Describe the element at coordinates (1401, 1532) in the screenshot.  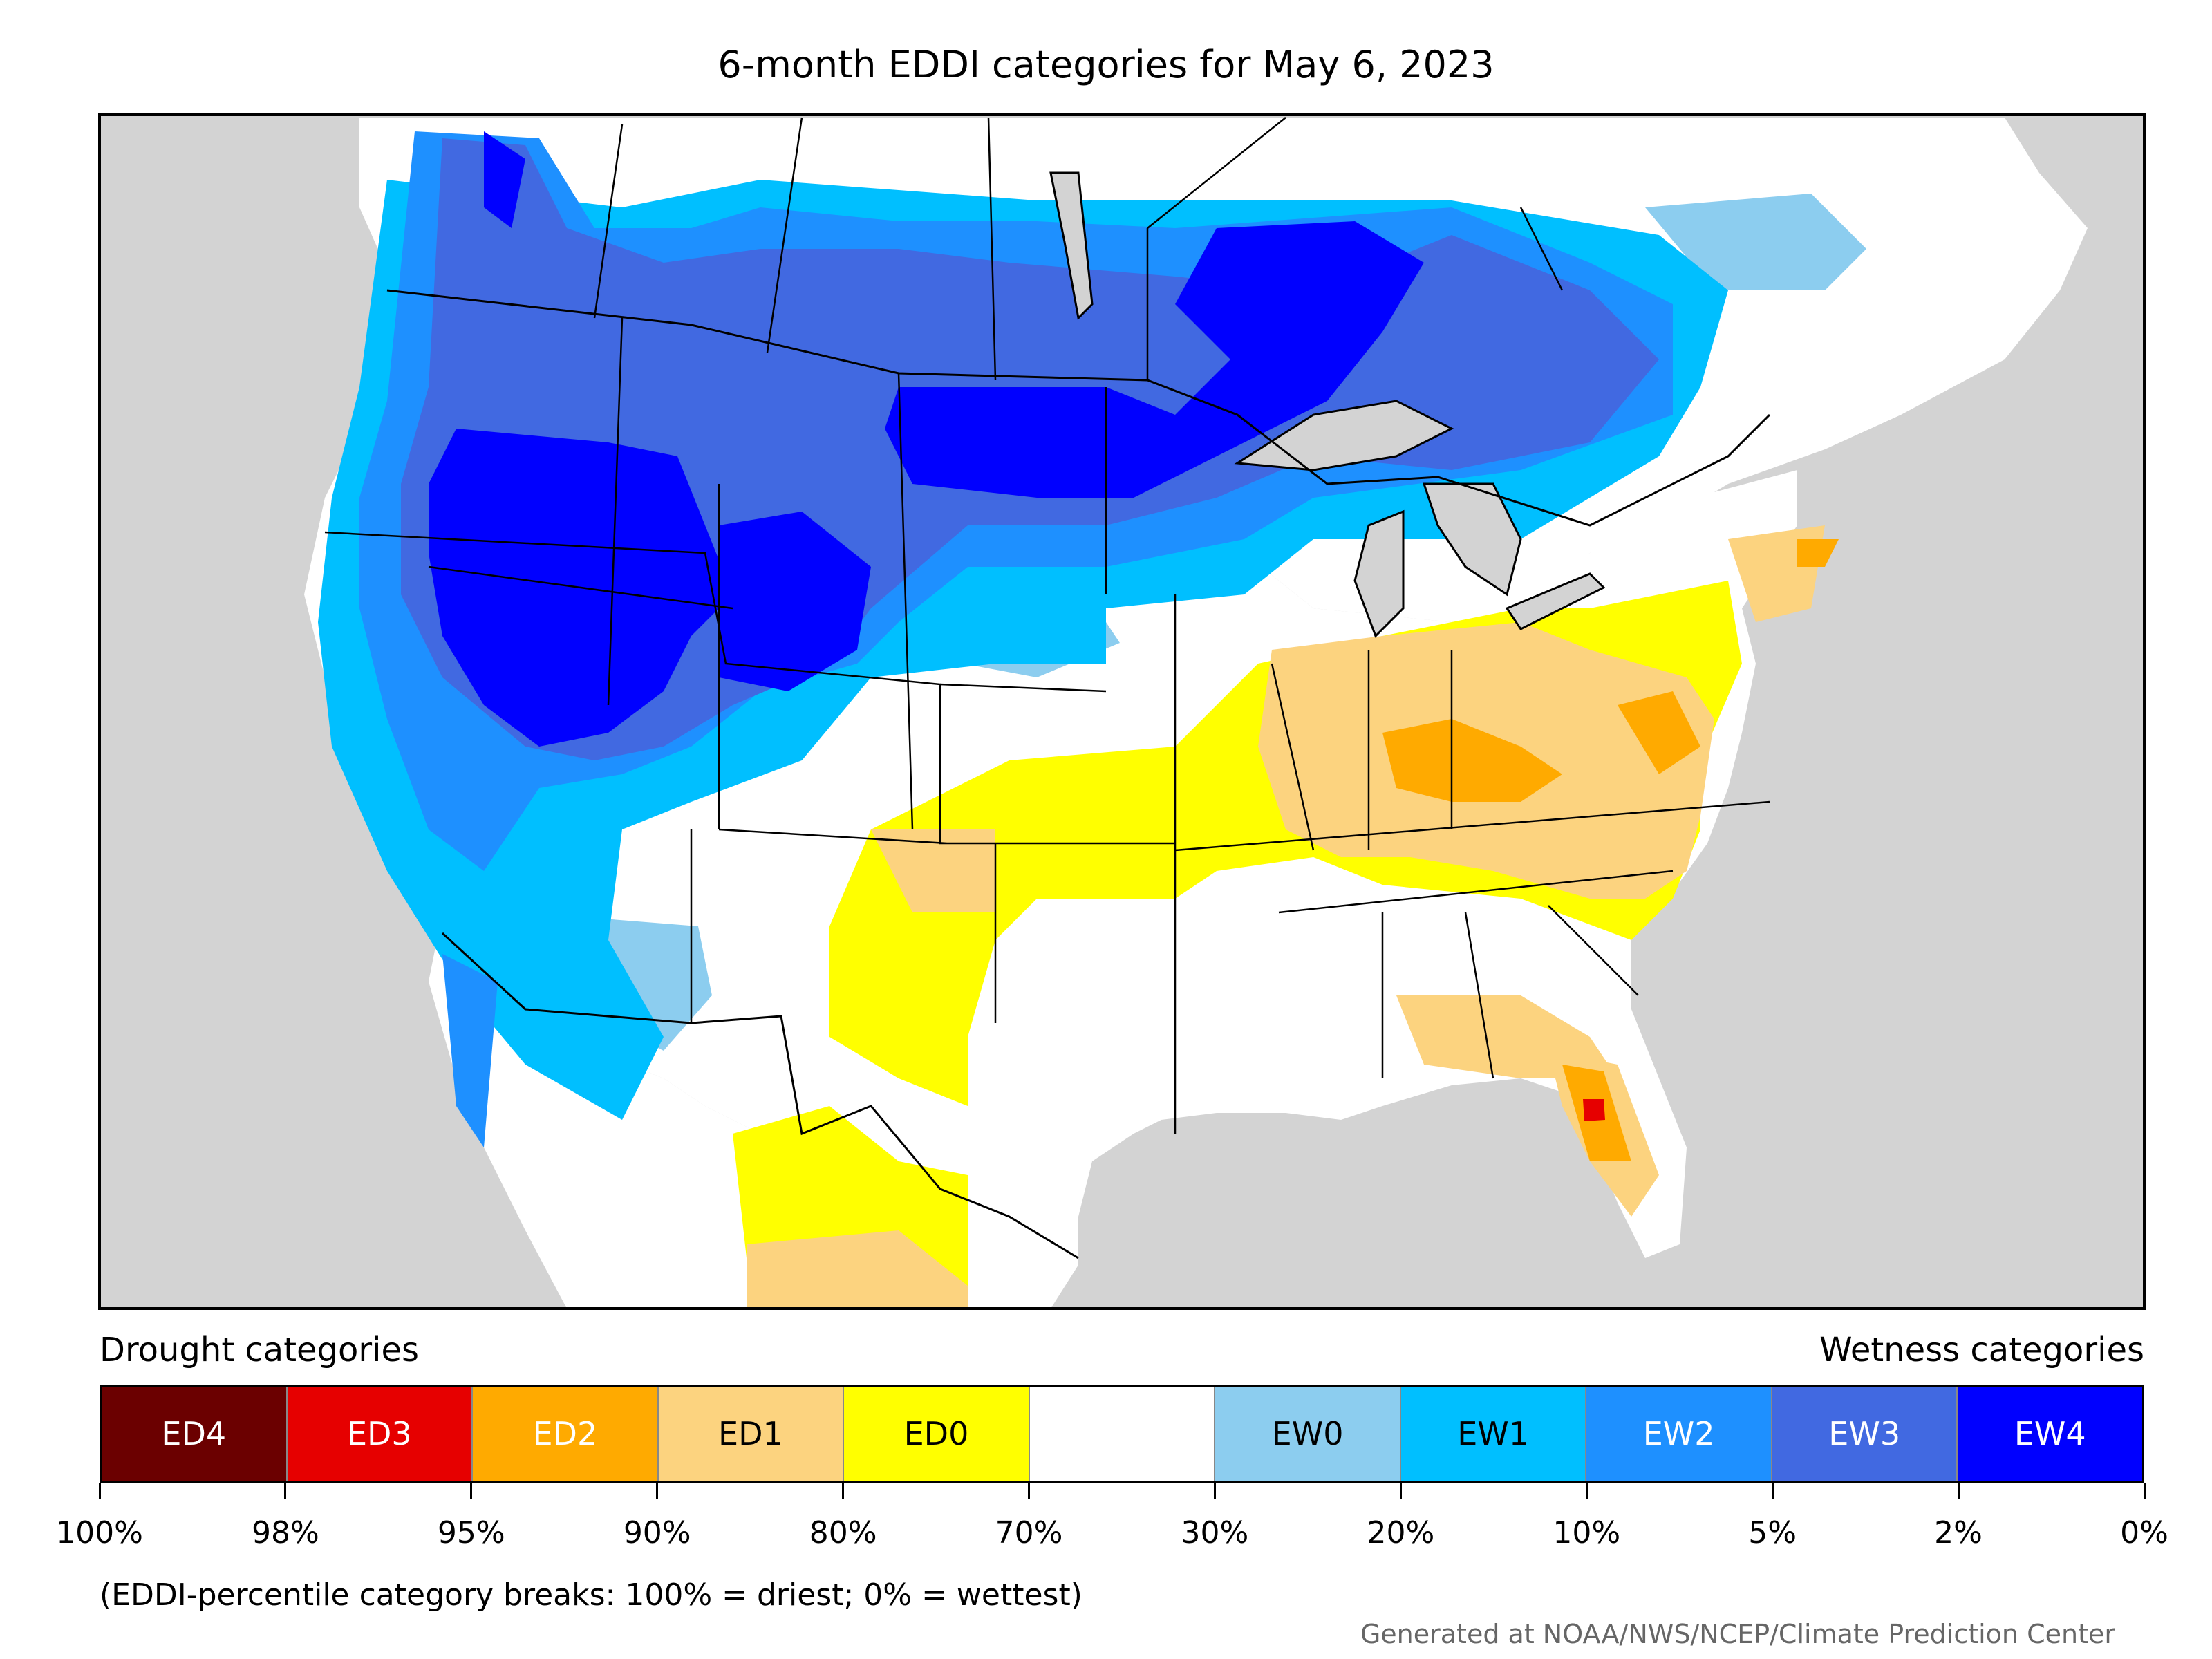
I see `legend-tick-label: 20%` at that location.